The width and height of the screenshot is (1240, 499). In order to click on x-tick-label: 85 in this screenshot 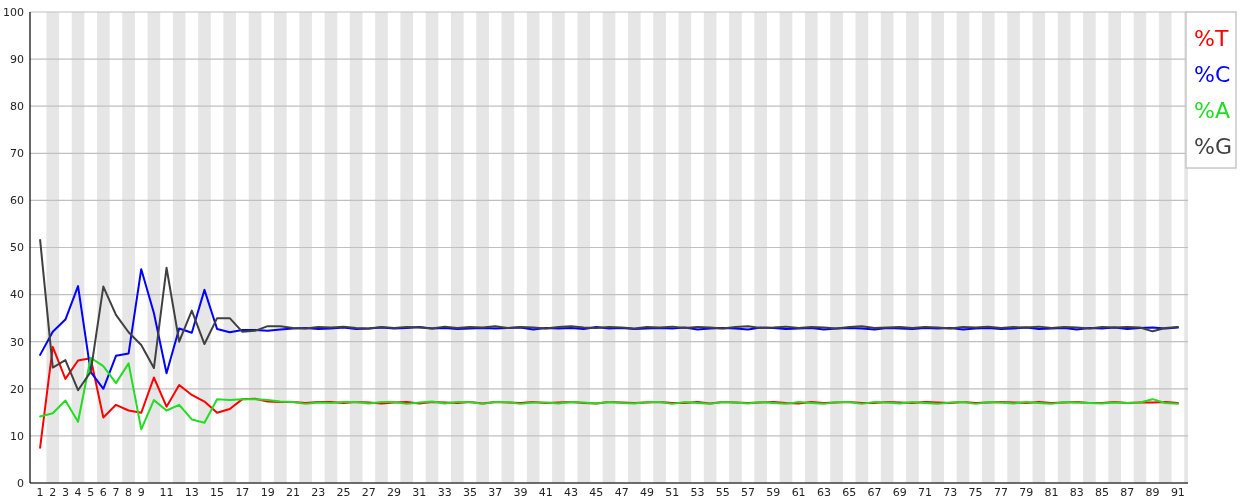, I will do `click(1102, 492)`.